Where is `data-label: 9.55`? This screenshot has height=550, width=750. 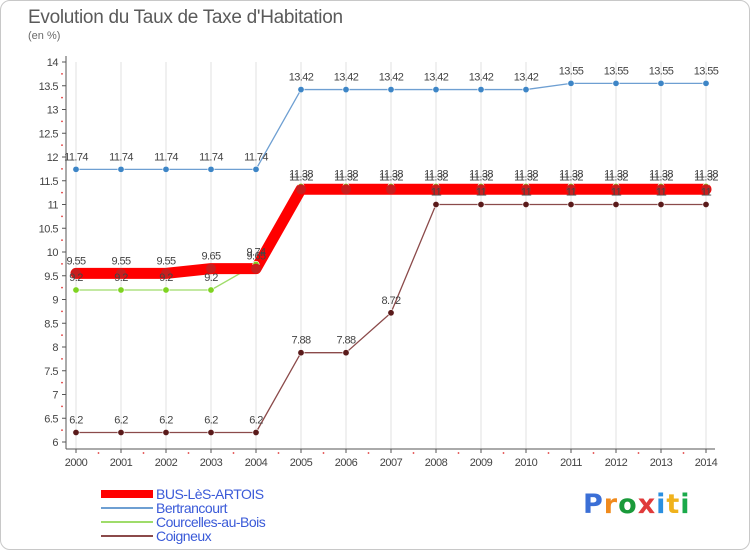 data-label: 9.55 is located at coordinates (120, 261).